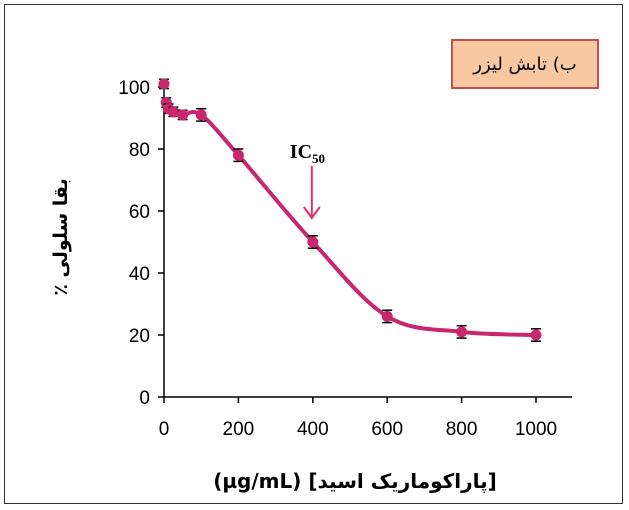 The height and width of the screenshot is (510, 629). Describe the element at coordinates (139, 274) in the screenshot. I see `y-tick-label: 40` at that location.